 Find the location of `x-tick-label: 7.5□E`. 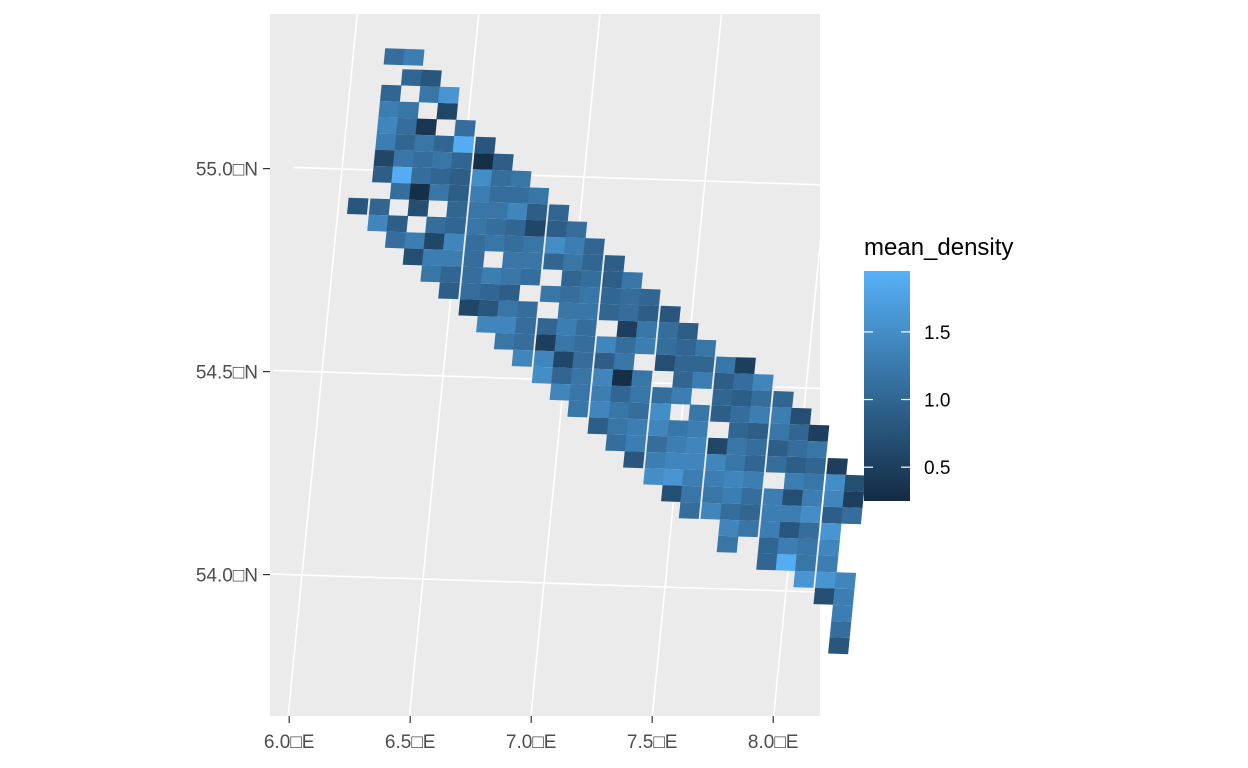

x-tick-label: 7.5□E is located at coordinates (652, 742).